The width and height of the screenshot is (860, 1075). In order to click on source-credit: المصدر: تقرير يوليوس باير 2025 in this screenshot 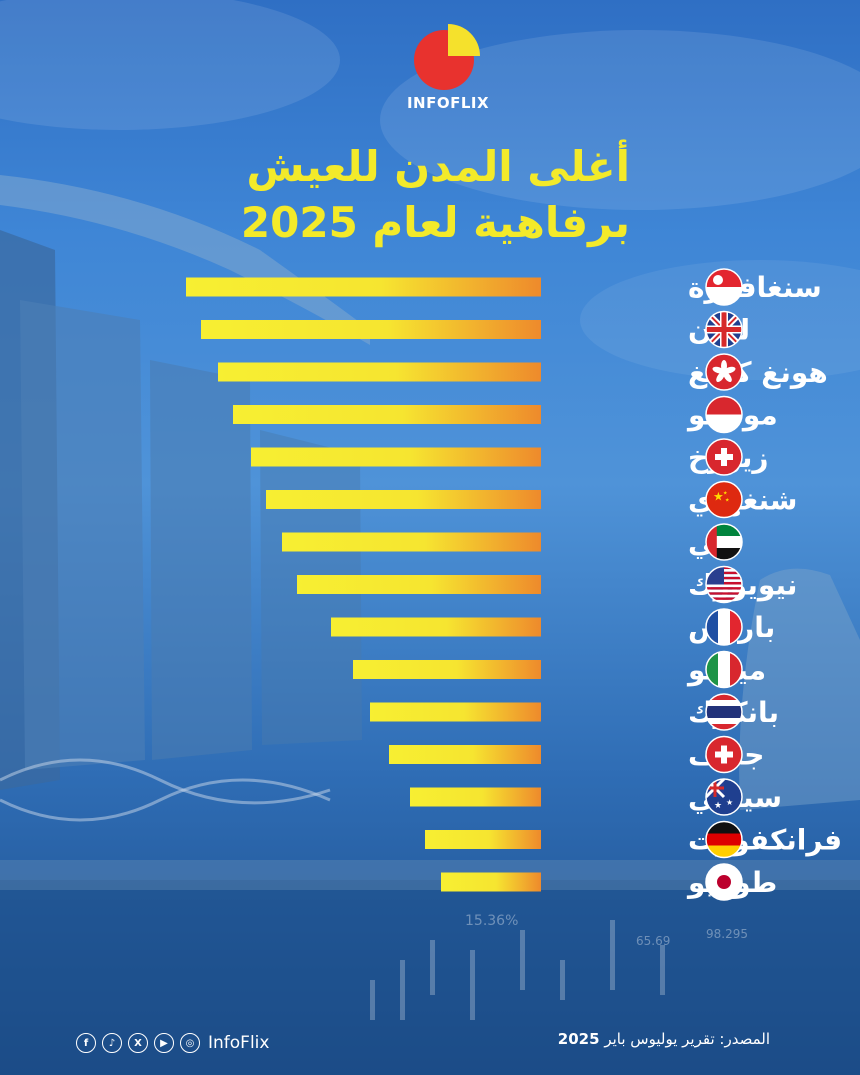, I will do `click(664, 1043)`.